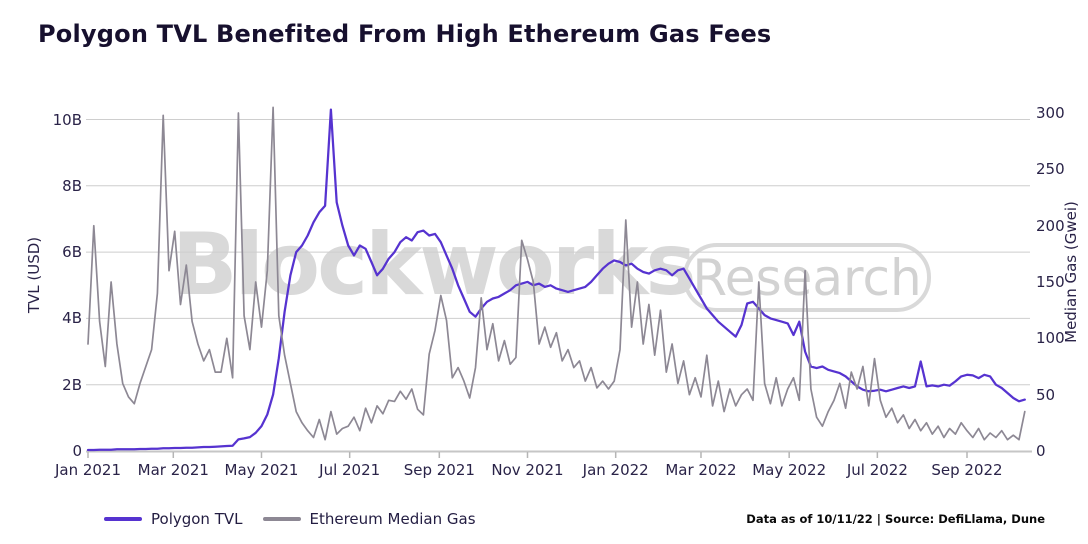 The image size is (1088, 544). What do you see at coordinates (197, 519) in the screenshot?
I see `legend-label: Polygon TVL` at bounding box center [197, 519].